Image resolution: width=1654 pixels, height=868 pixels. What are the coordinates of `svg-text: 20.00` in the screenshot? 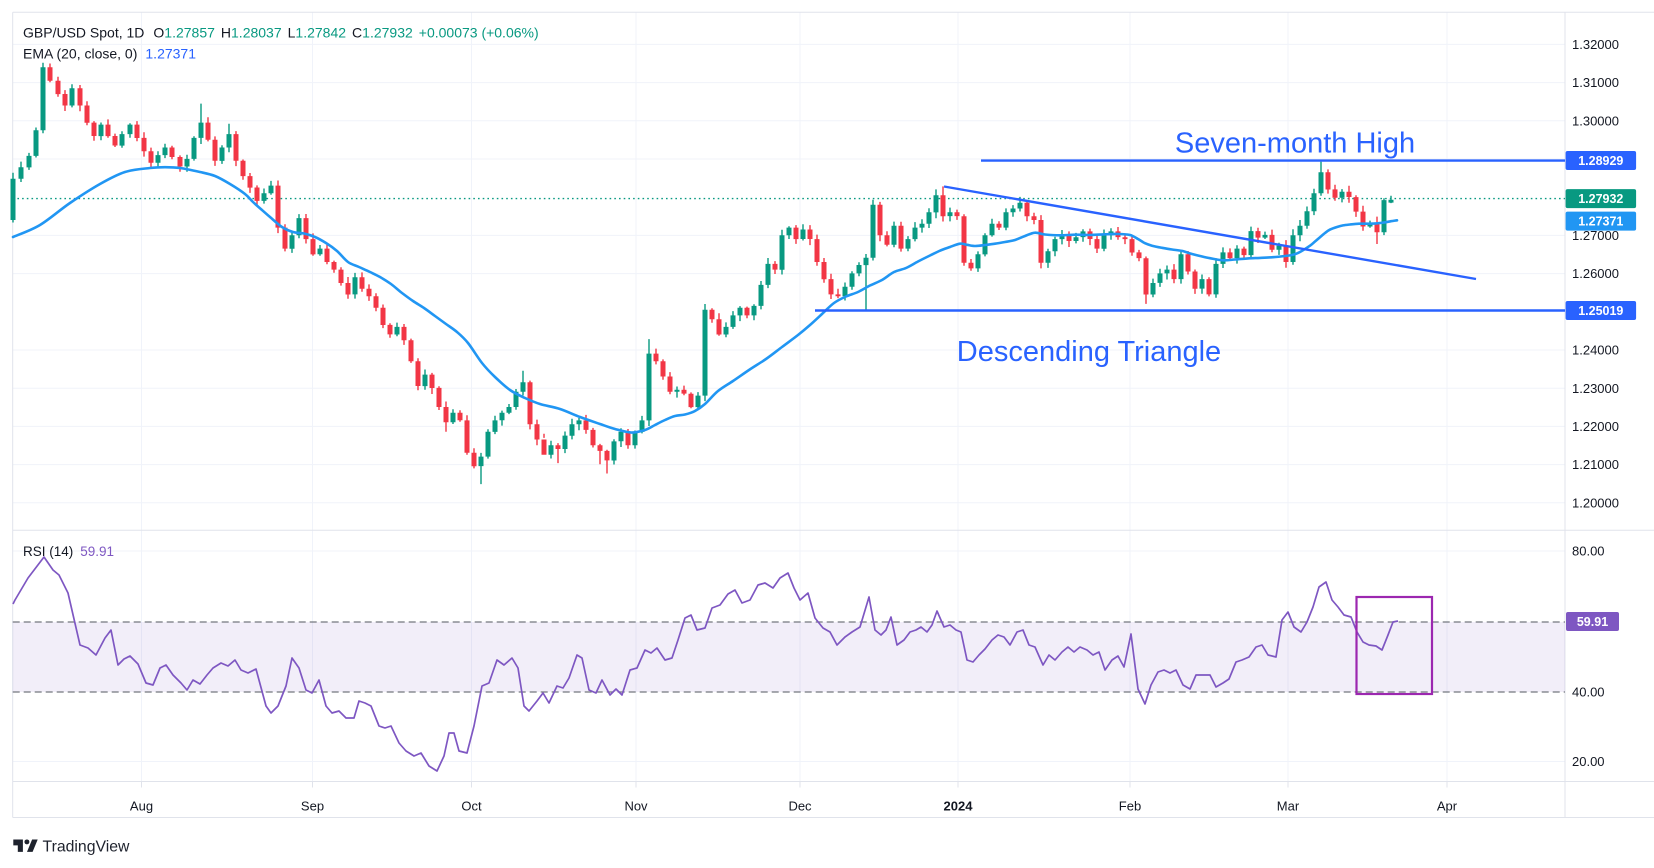 It's located at (1588, 761).